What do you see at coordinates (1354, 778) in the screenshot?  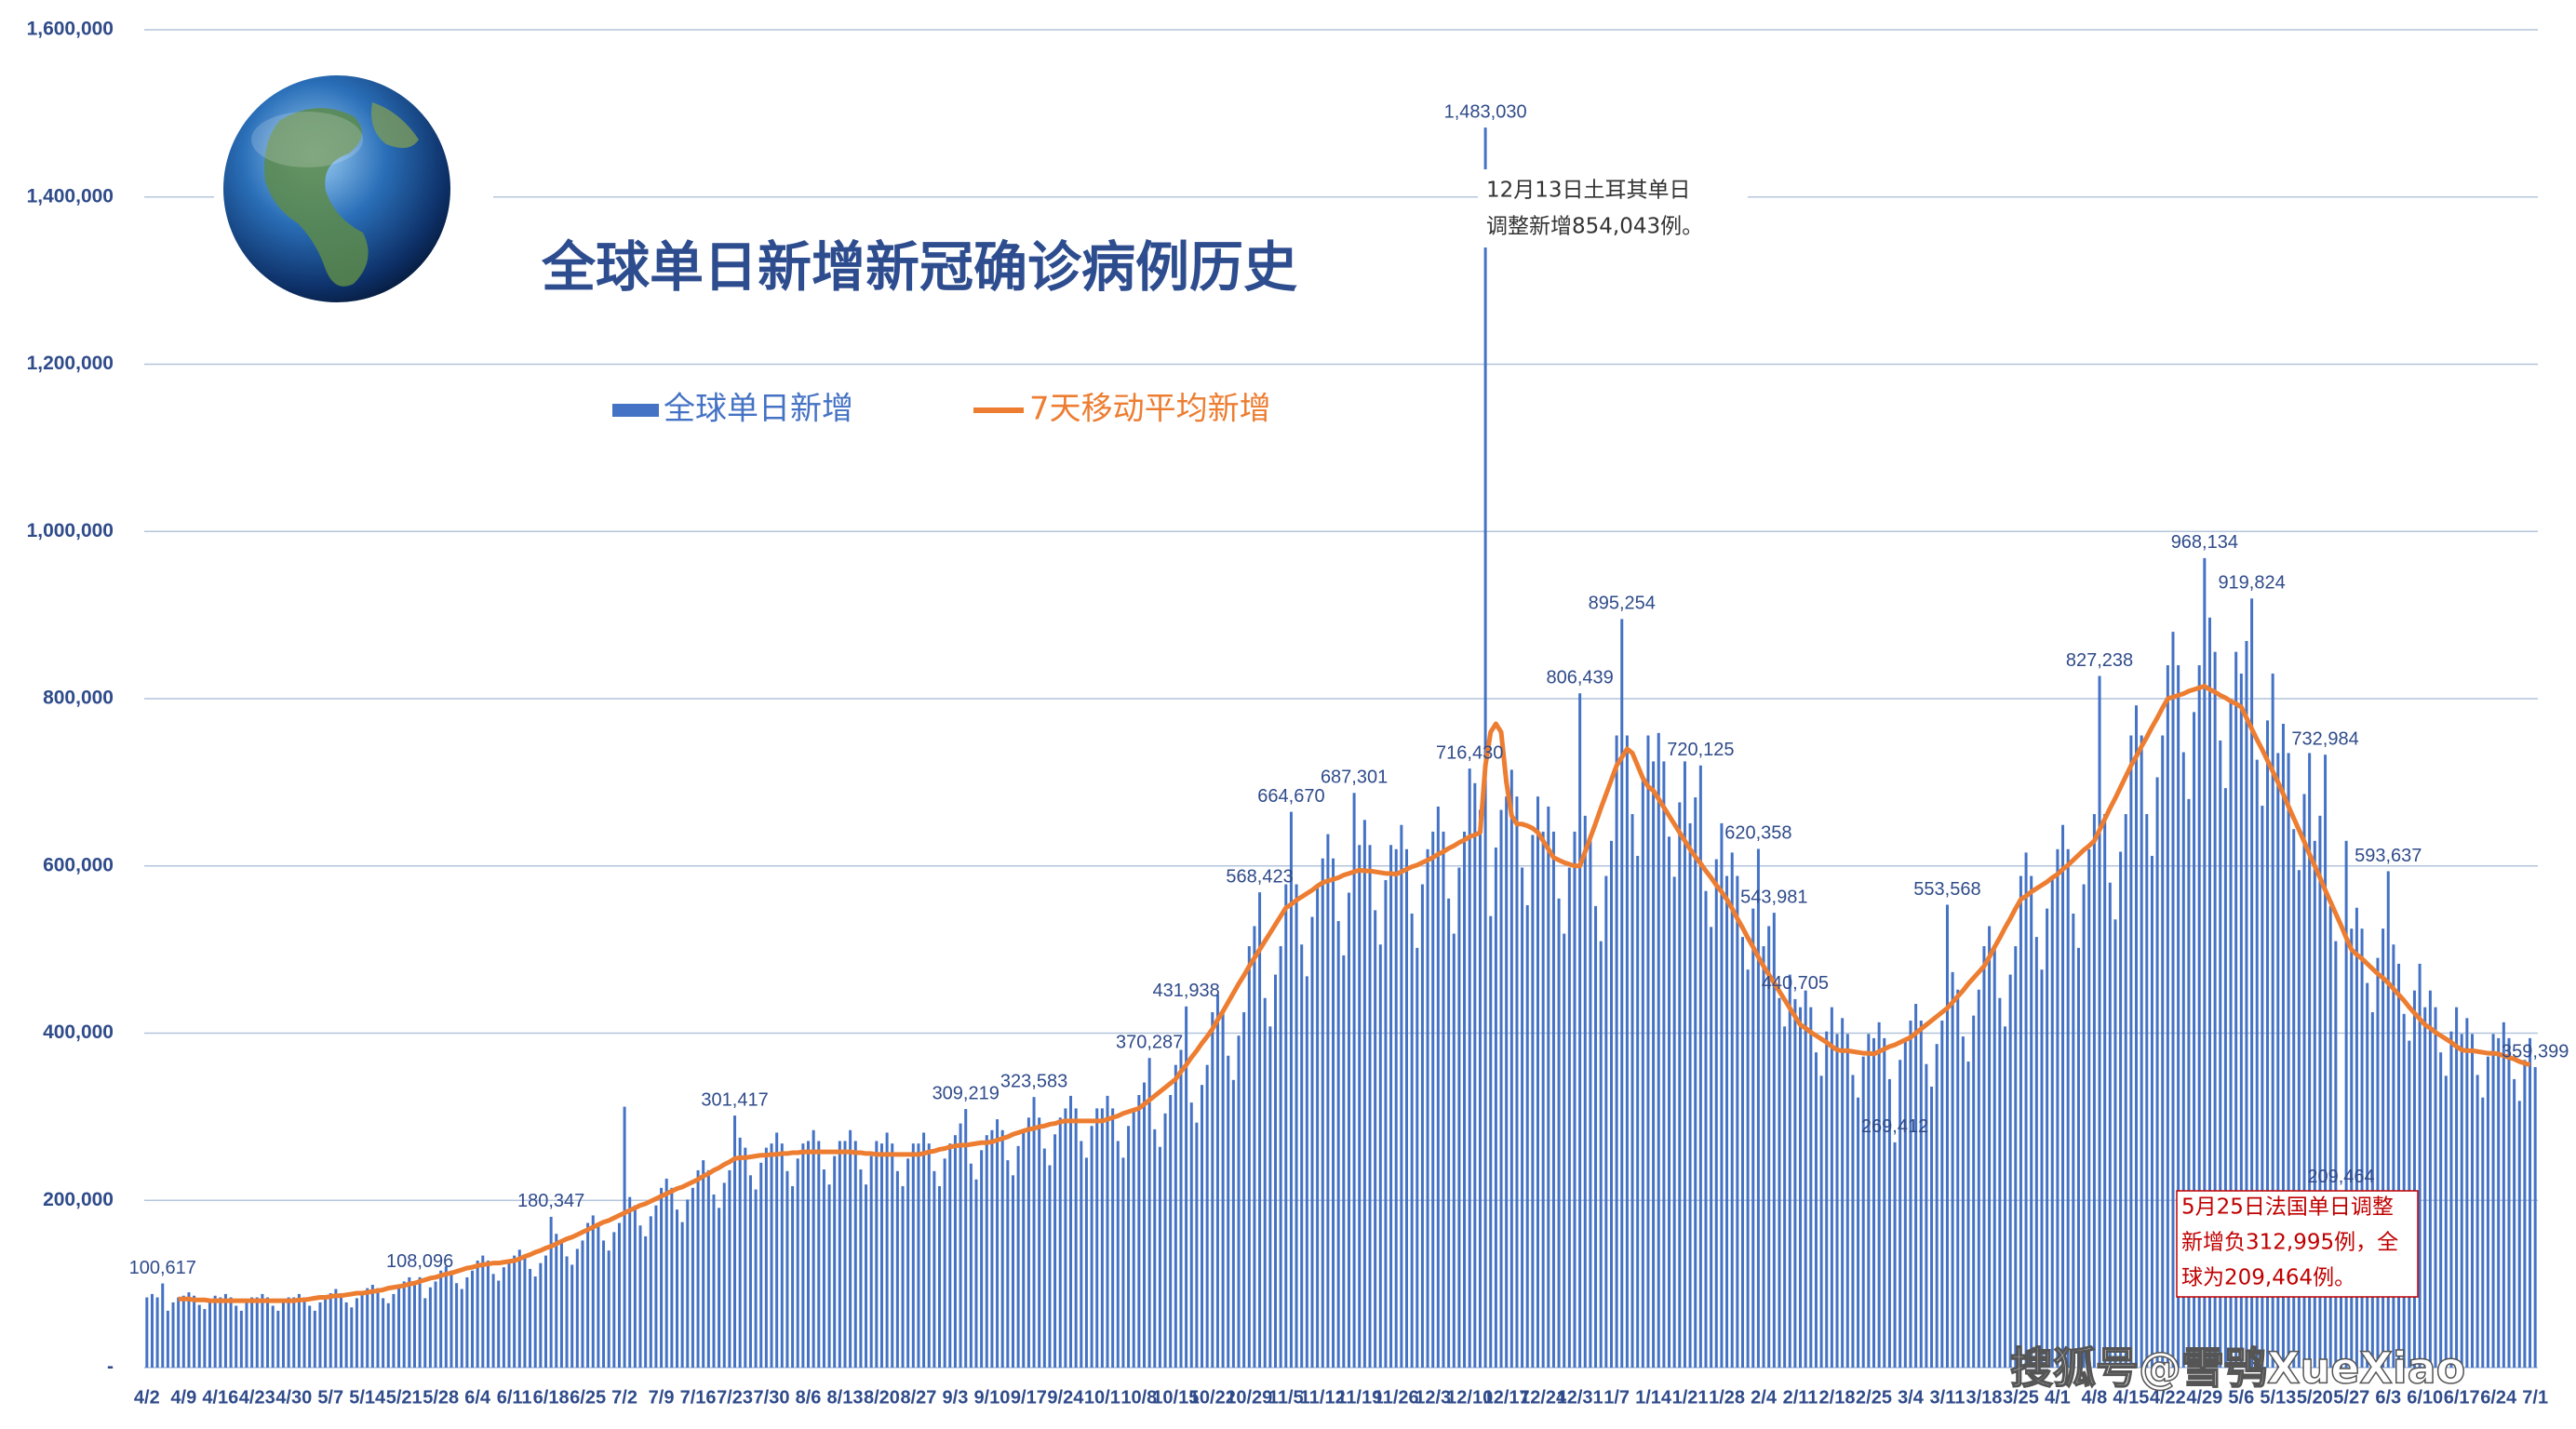 I see `data-label: 687,301` at bounding box center [1354, 778].